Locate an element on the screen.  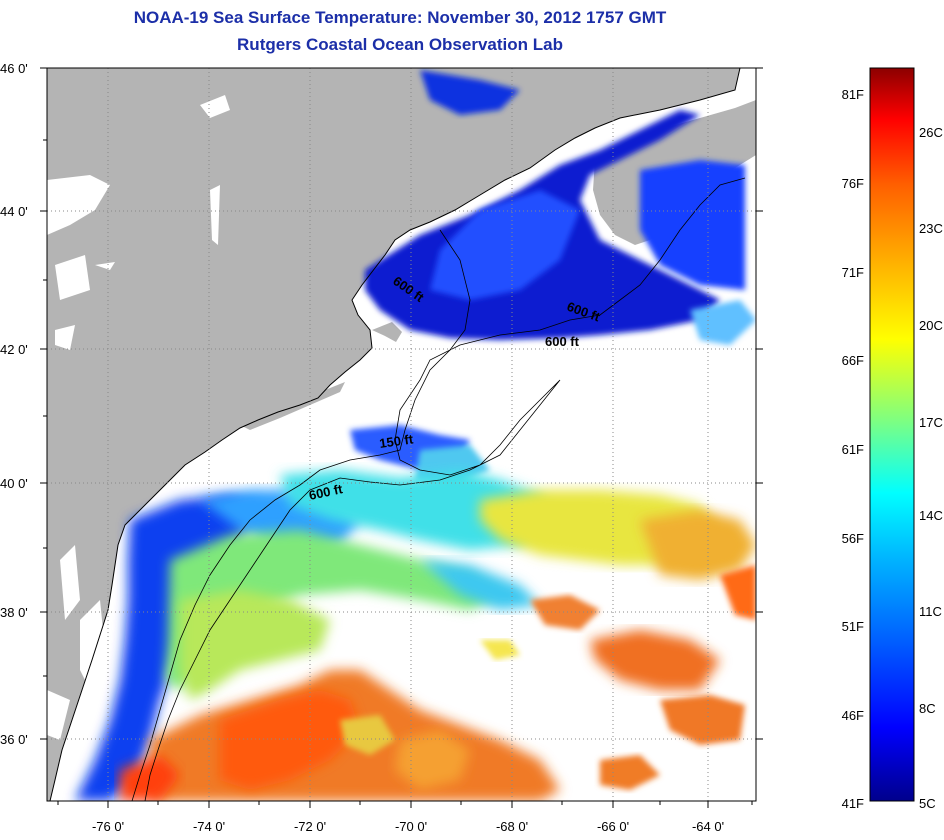
colorbar-c-label: 14C is located at coordinates (931, 515).